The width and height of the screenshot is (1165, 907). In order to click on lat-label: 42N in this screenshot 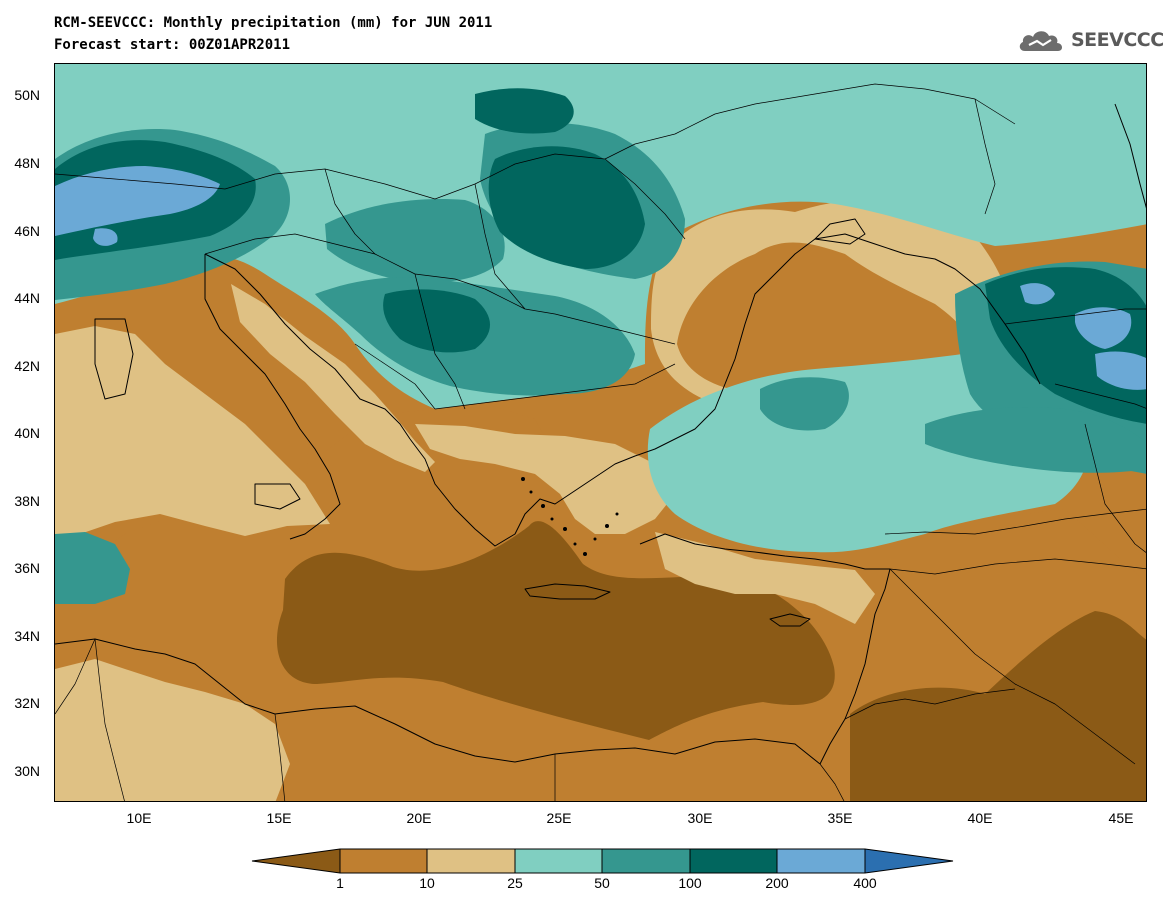, I will do `click(27, 366)`.